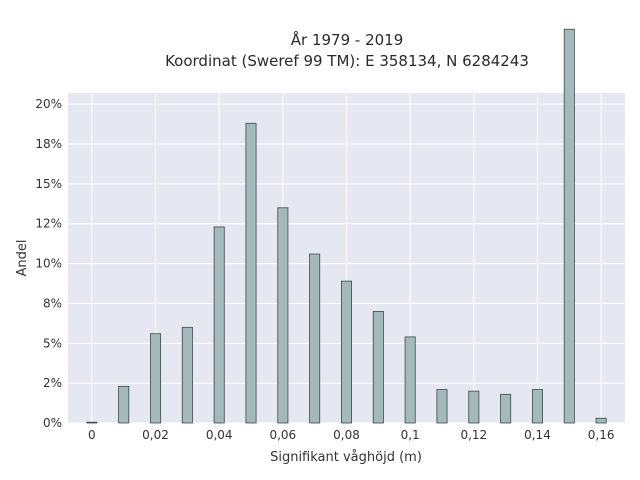 This screenshot has width=640, height=480. I want to click on y-tick-label: 20%, so click(48, 104).